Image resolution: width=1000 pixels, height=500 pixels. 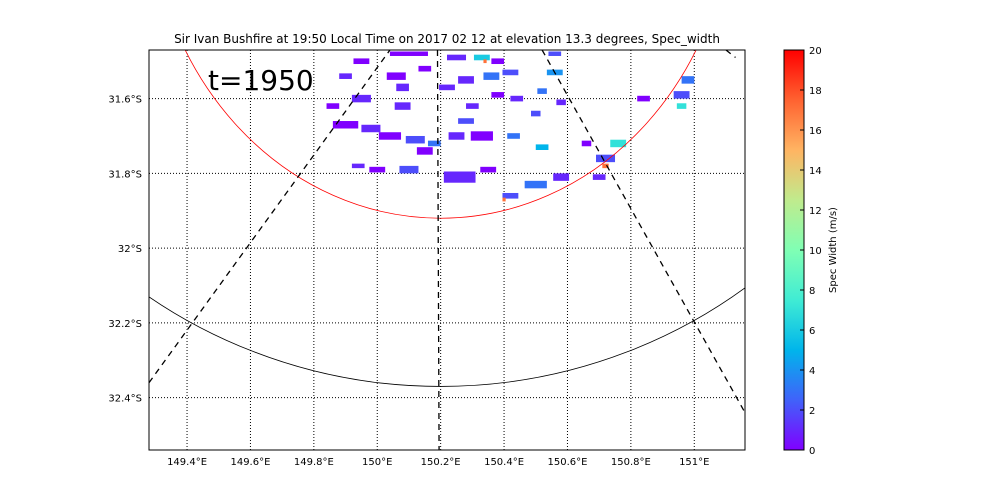 I want to click on time-annotation: t=1950, so click(x=261, y=80).